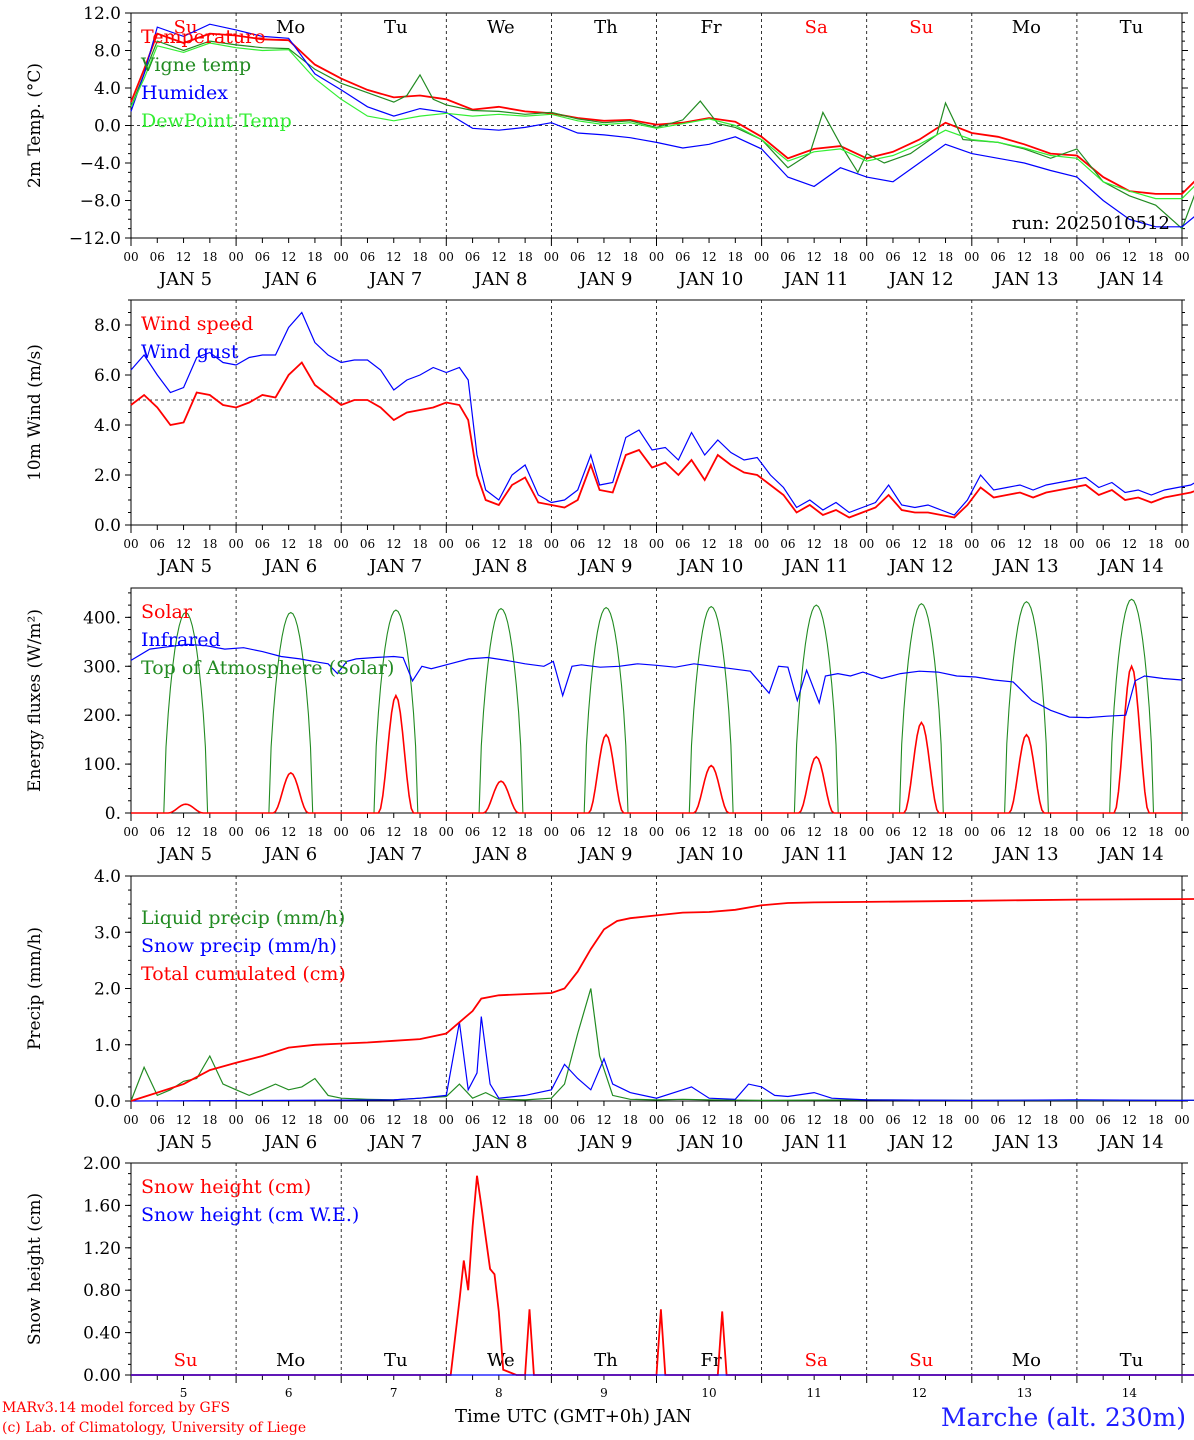  What do you see at coordinates (107, 526) in the screenshot?
I see `y-tick-label: 0.0` at bounding box center [107, 526].